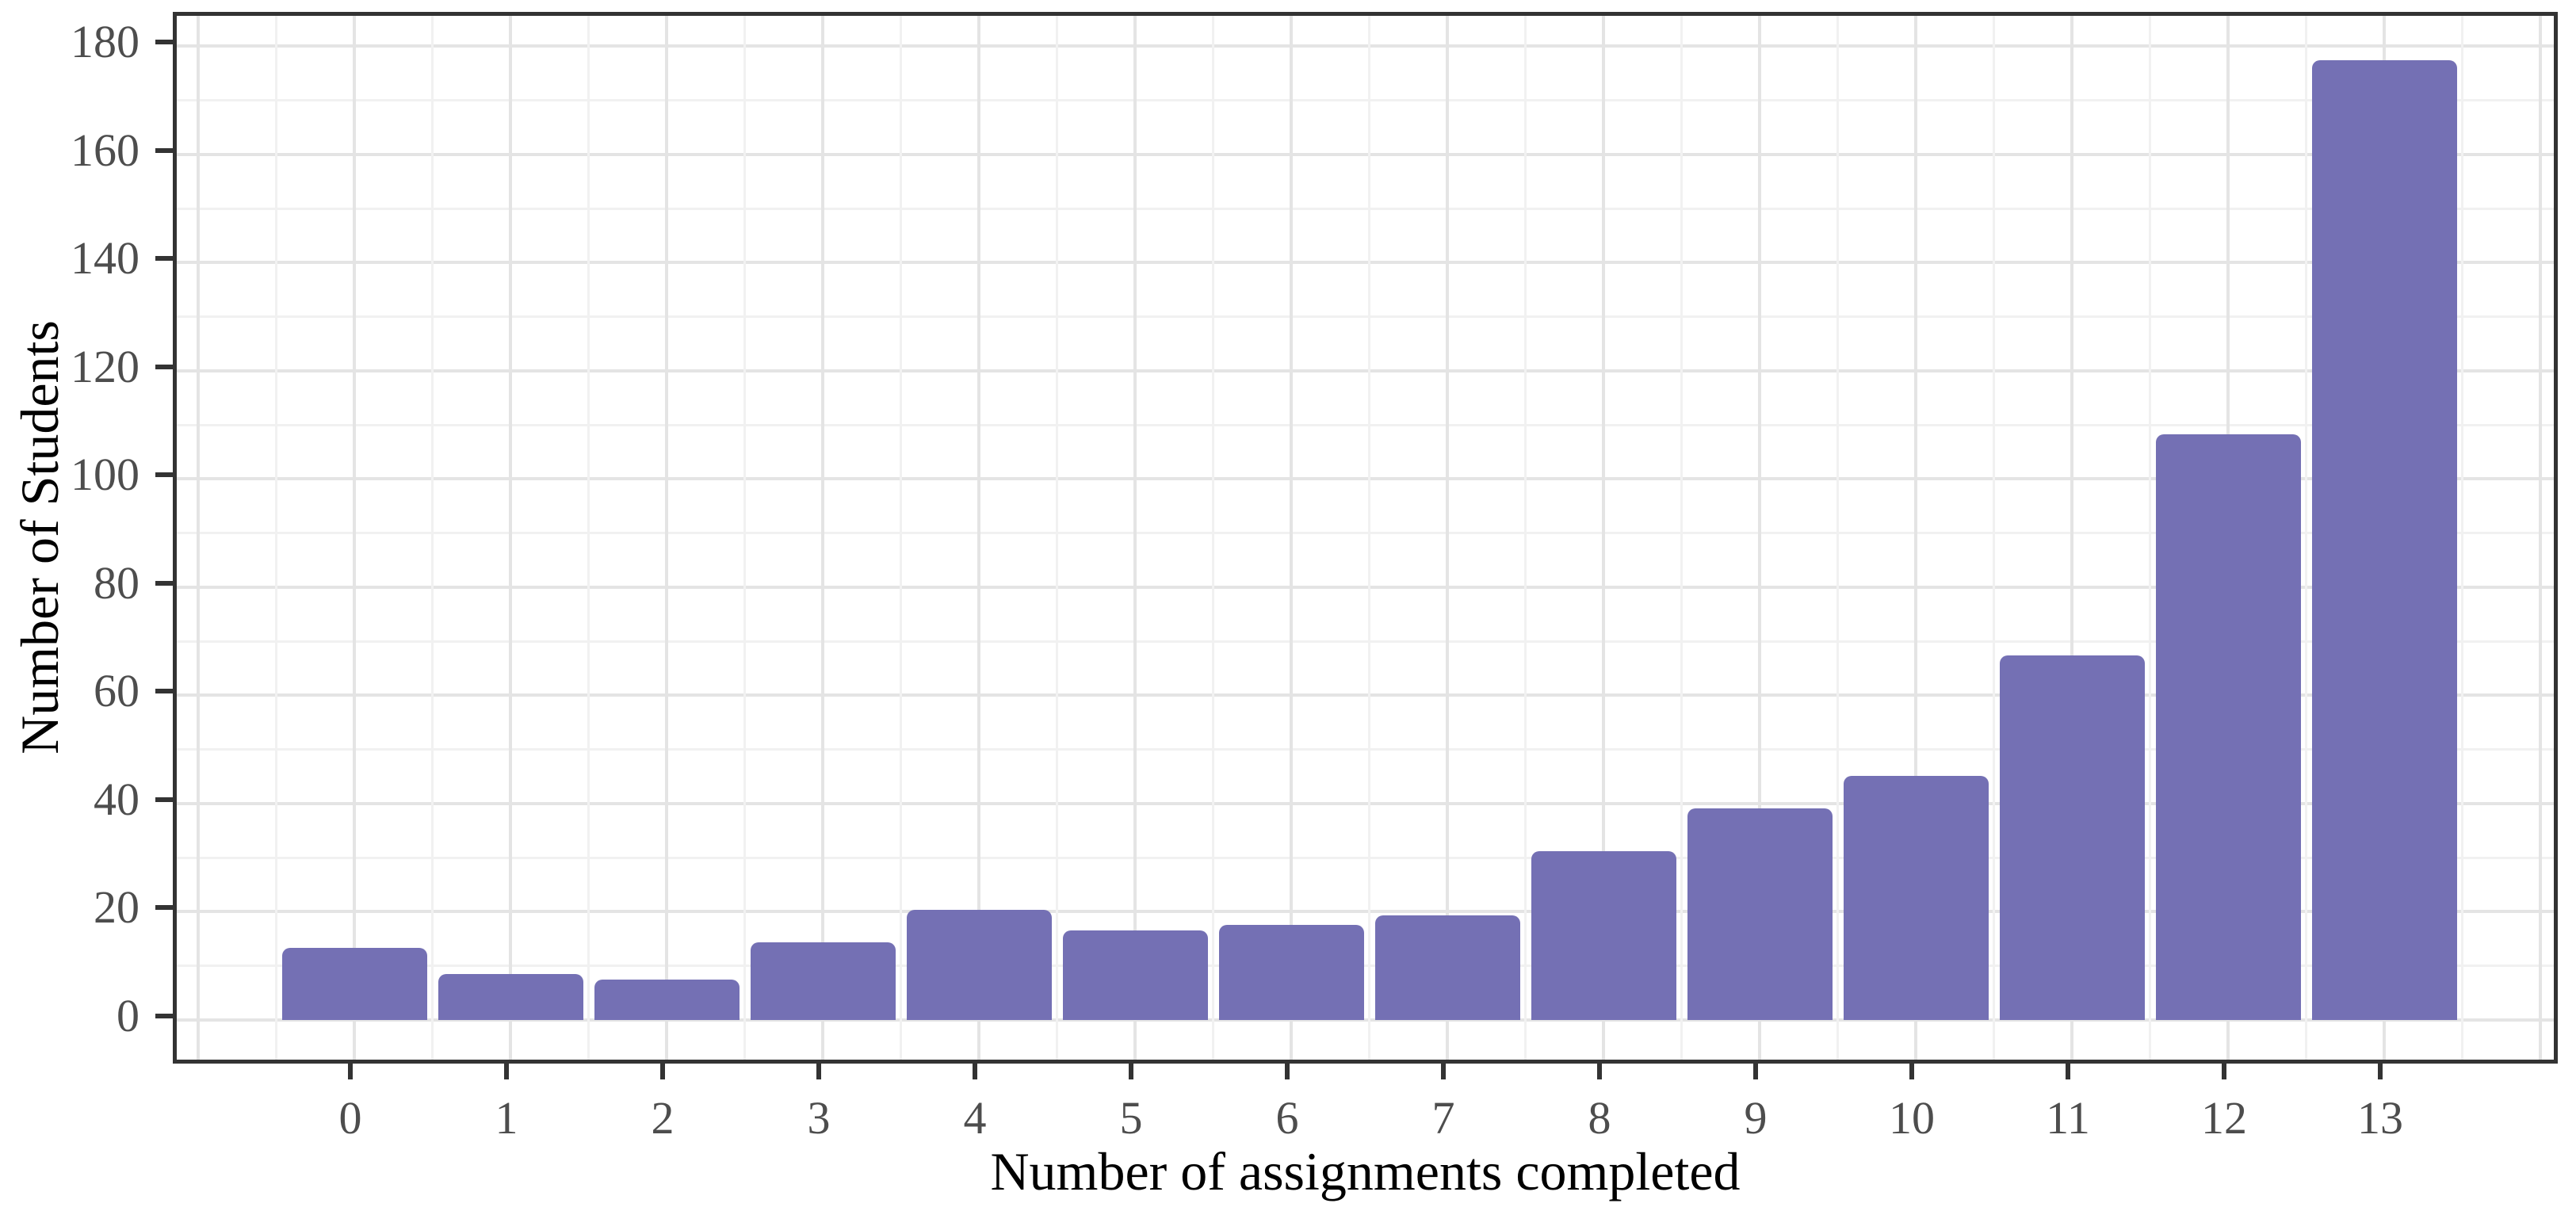  What do you see at coordinates (1599, 1118) in the screenshot?
I see `x-tick-label: 8` at bounding box center [1599, 1118].